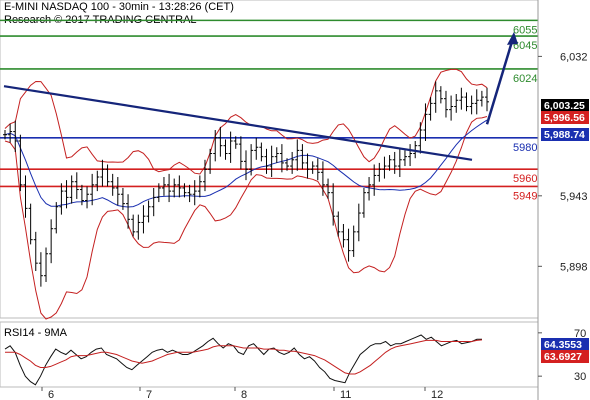  What do you see at coordinates (525, 148) in the screenshot?
I see `level-label: 5980` at bounding box center [525, 148].